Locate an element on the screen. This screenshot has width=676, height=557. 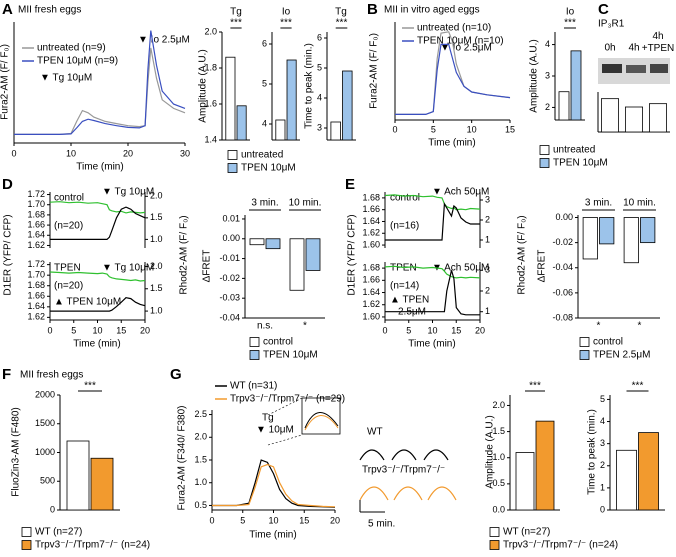
y-tick-label: 1.60 is located at coordinates (371, 244).